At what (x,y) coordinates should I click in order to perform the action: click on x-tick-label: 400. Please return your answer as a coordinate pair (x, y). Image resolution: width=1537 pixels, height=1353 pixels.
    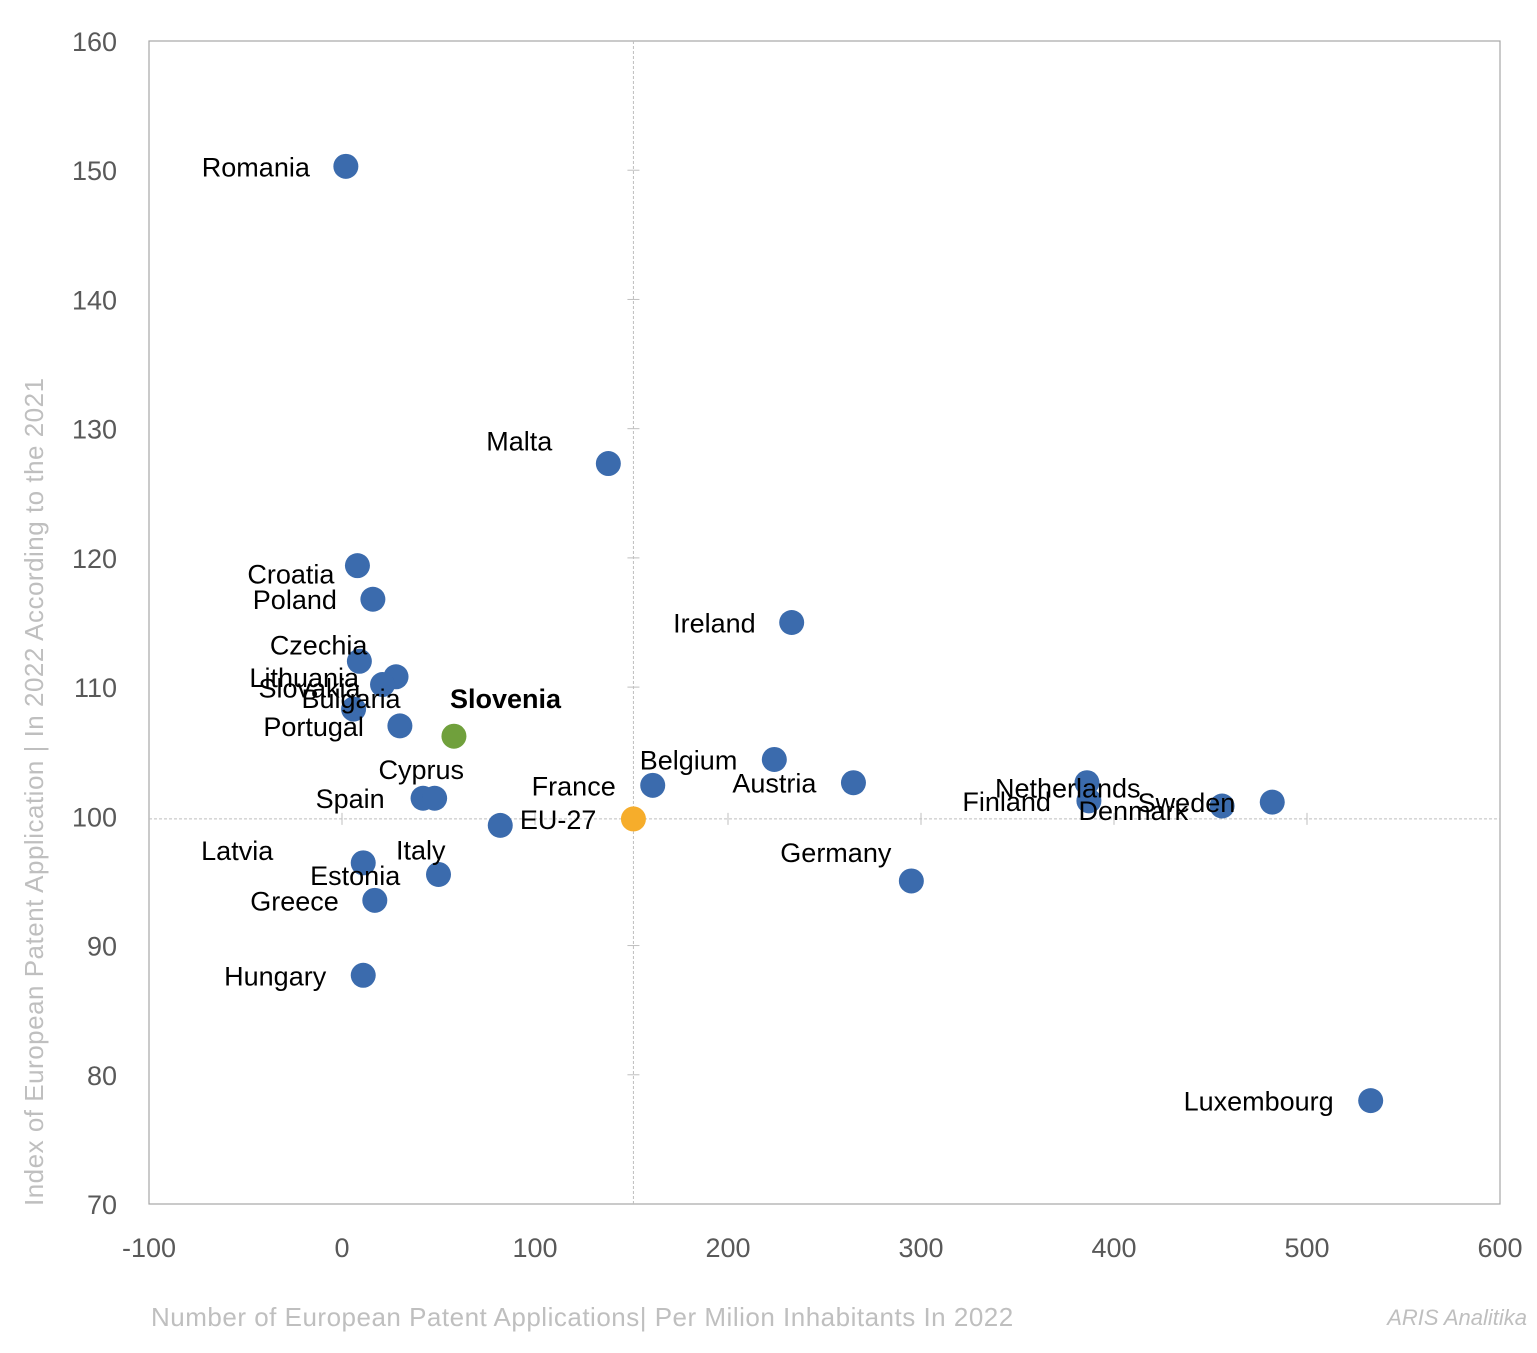
    Looking at the image, I should click on (1113, 1248).